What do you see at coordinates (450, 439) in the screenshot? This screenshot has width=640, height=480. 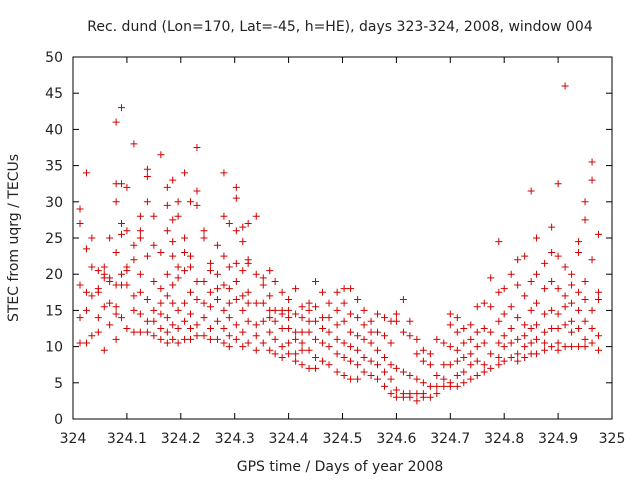 I see `x-tick-label: 324.7` at bounding box center [450, 439].